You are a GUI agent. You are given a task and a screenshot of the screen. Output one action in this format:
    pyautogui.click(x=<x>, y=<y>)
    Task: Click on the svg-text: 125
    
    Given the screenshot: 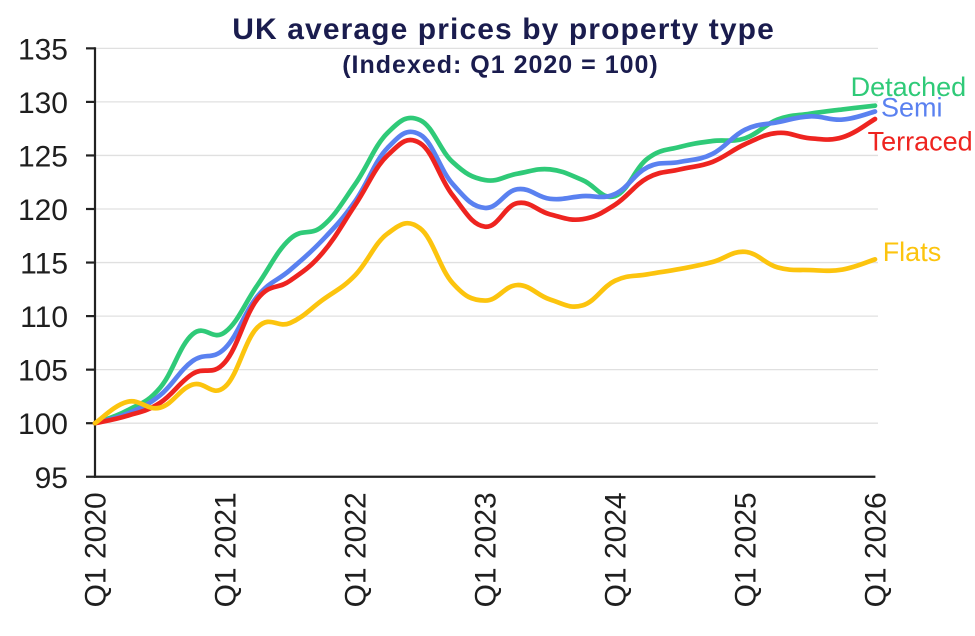 What is the action you would take?
    pyautogui.click(x=43, y=156)
    